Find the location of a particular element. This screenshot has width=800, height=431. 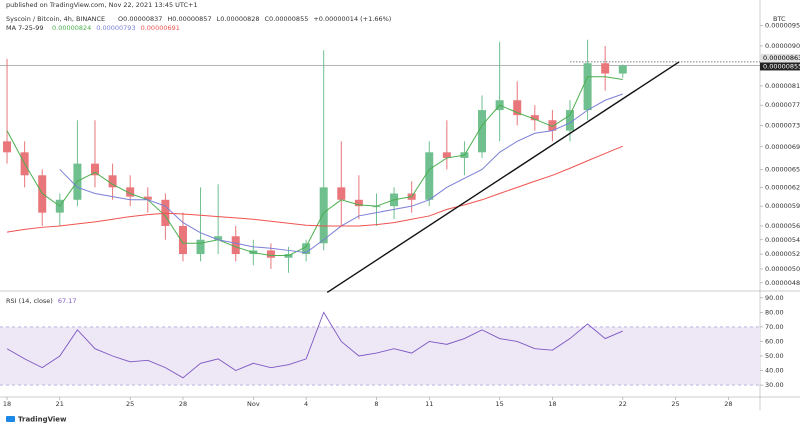

x-tick-label: Nov is located at coordinates (253, 404).